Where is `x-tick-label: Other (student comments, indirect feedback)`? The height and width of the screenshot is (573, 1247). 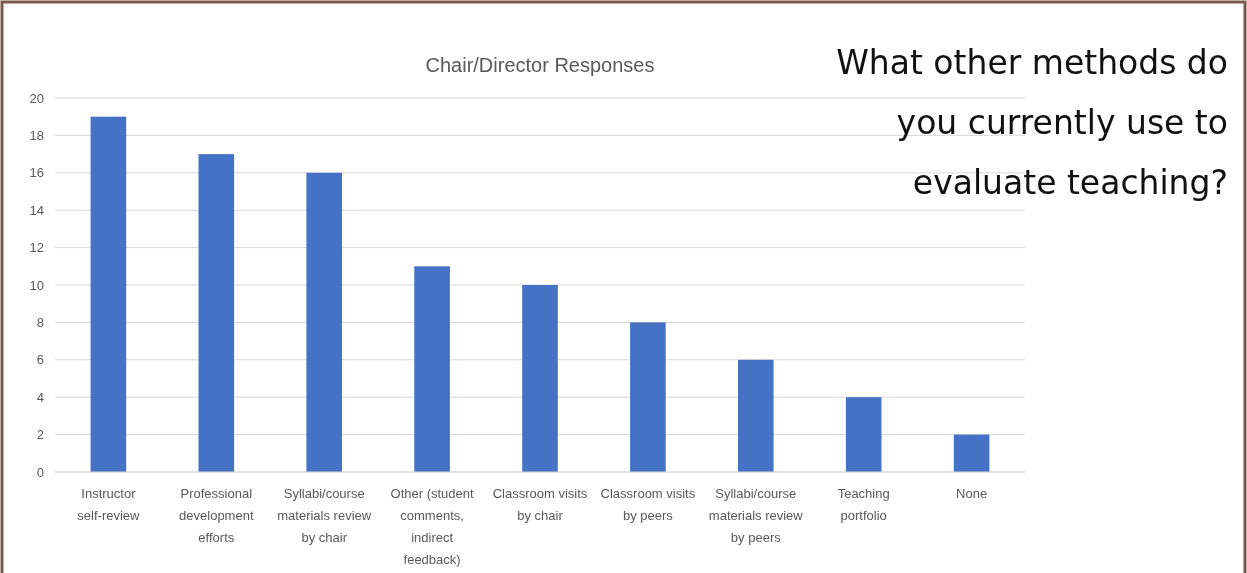 x-tick-label: Other (student comments, indirect feedback) is located at coordinates (432, 526).